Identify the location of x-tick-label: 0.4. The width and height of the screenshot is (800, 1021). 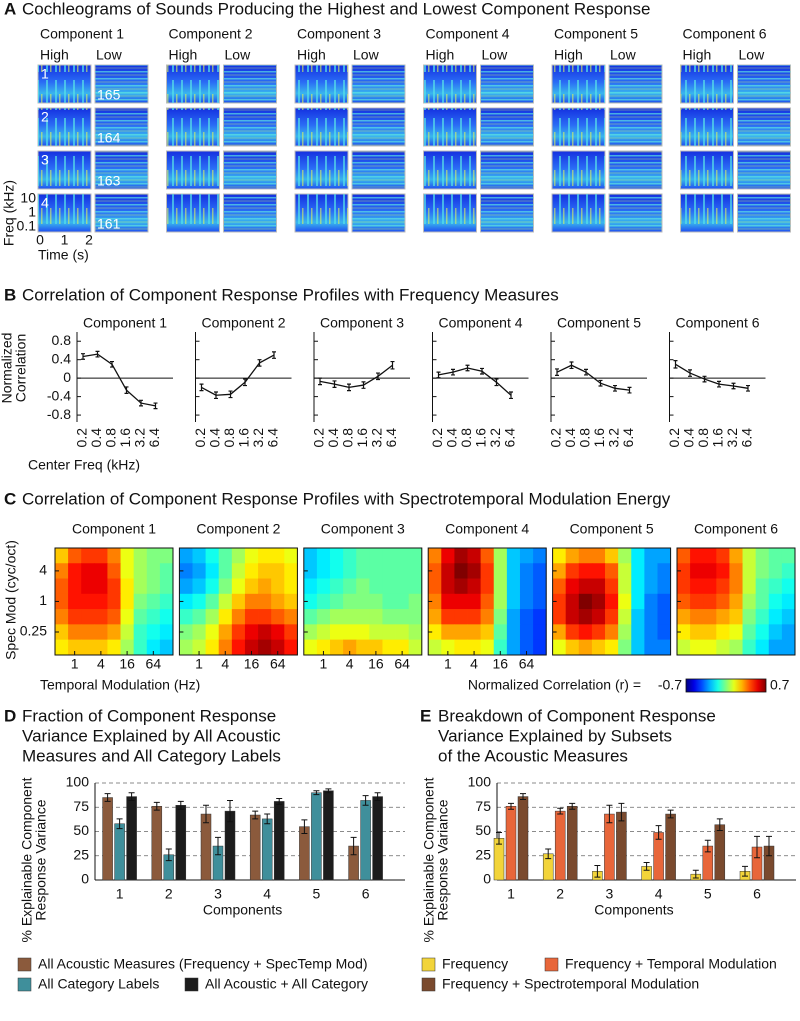
(215, 438).